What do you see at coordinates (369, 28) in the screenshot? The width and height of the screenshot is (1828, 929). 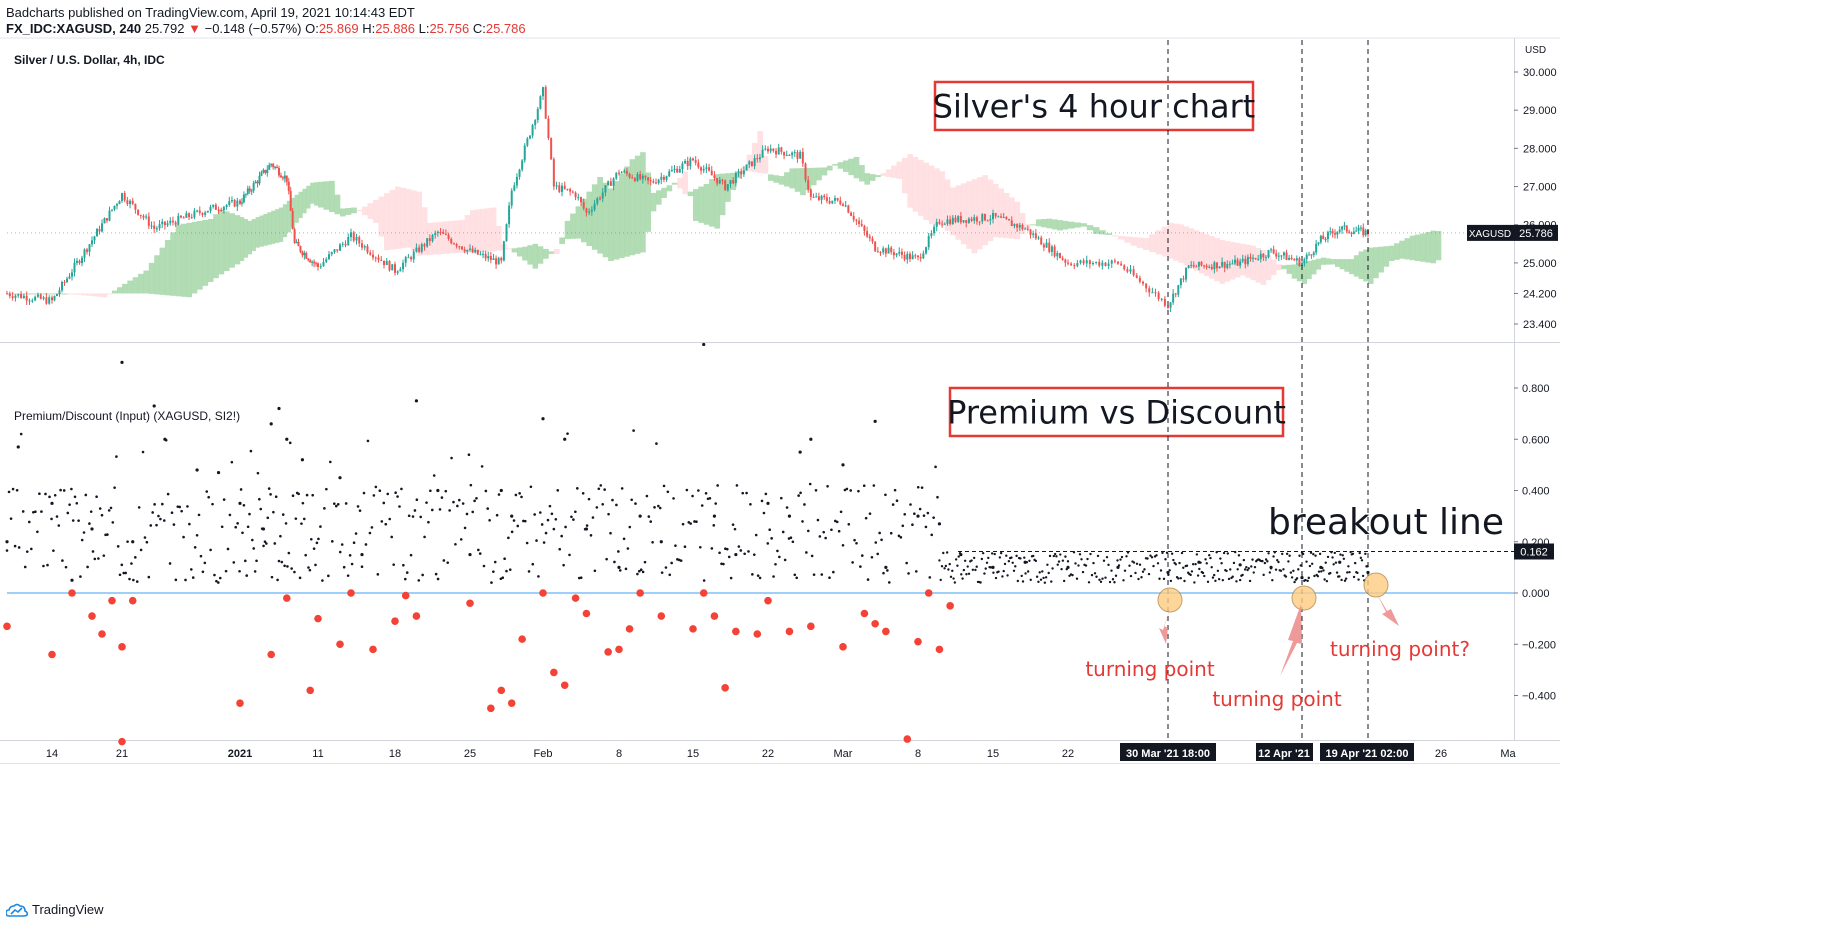 I see `high-label: H:` at bounding box center [369, 28].